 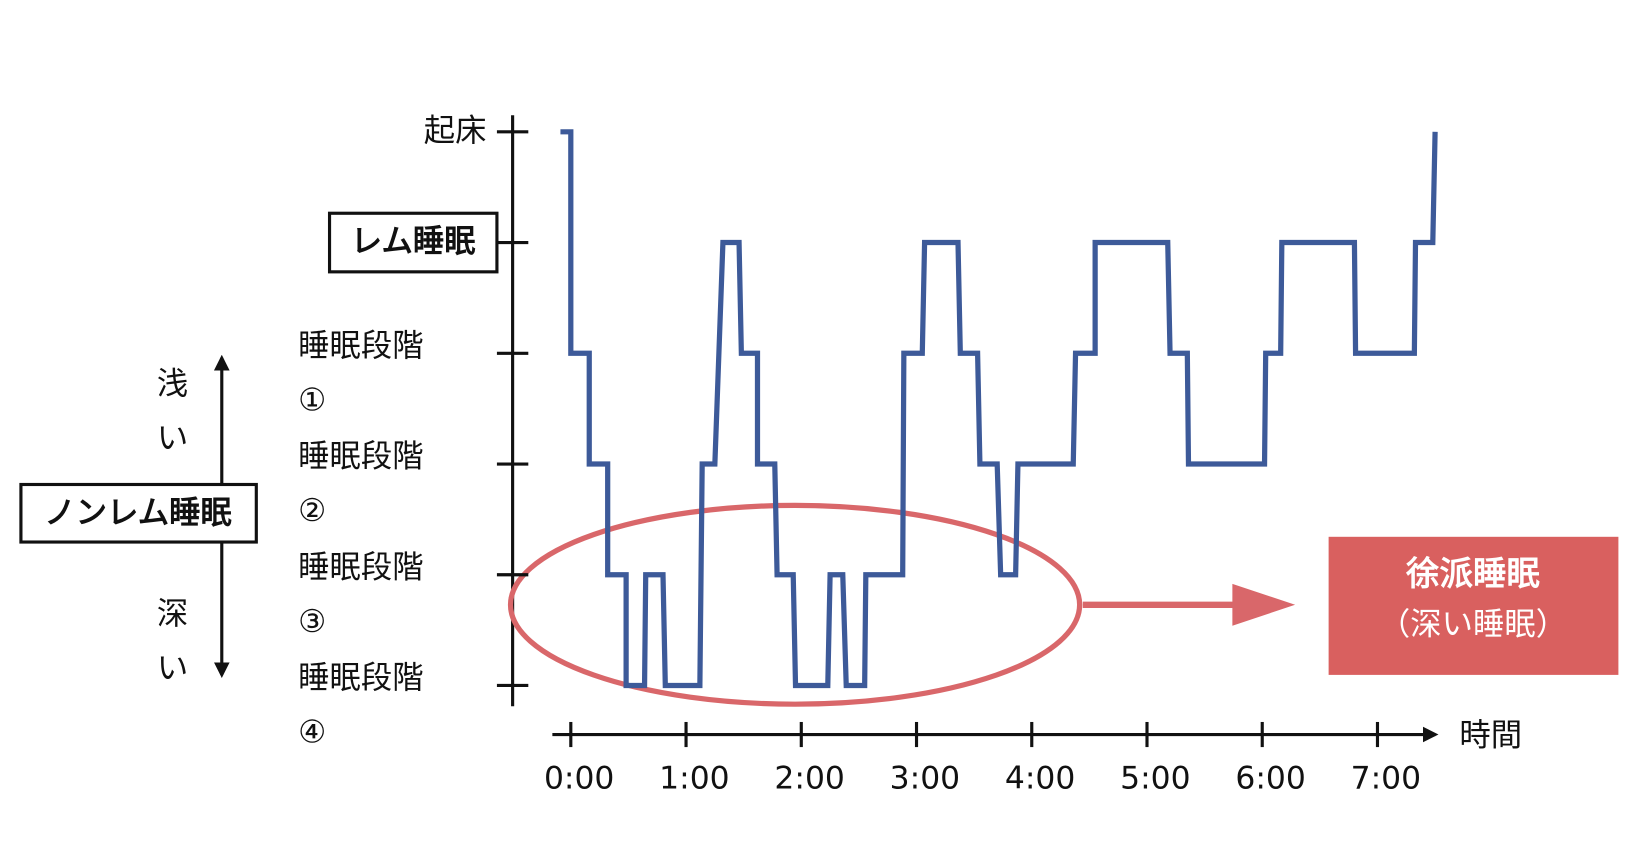 I want to click on callout-arrow-head, so click(x=1264, y=604).